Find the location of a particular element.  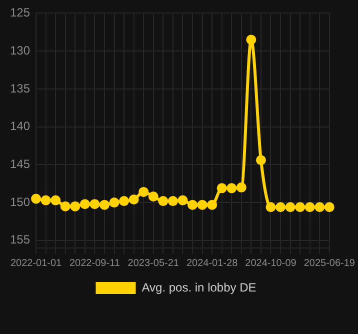

x-tick-label: 2022-09-11 is located at coordinates (94, 263).